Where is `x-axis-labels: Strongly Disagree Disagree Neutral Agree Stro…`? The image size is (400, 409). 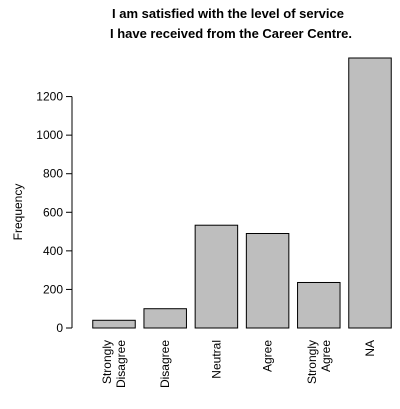 x-axis-labels: Strongly Disagree Disagree Neutral Agree Stro… is located at coordinates (238, 364).